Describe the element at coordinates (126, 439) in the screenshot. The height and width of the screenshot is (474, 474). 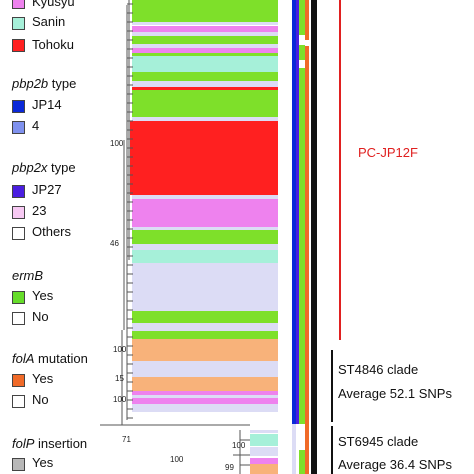
I see `bootstrap-label: 71` at that location.